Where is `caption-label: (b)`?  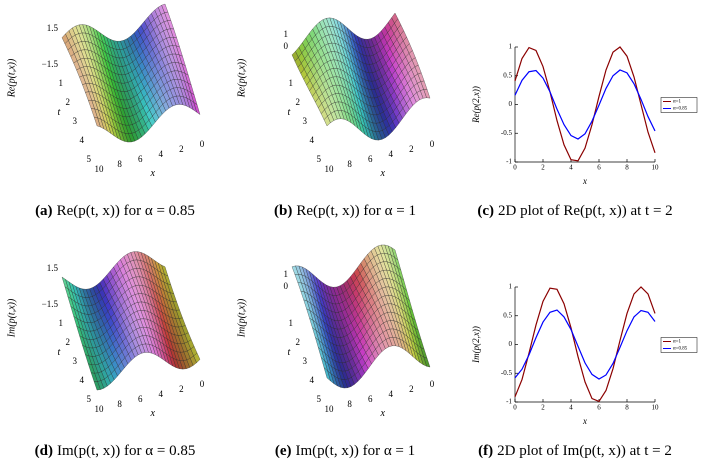 caption-label: (b) is located at coordinates (283, 211).